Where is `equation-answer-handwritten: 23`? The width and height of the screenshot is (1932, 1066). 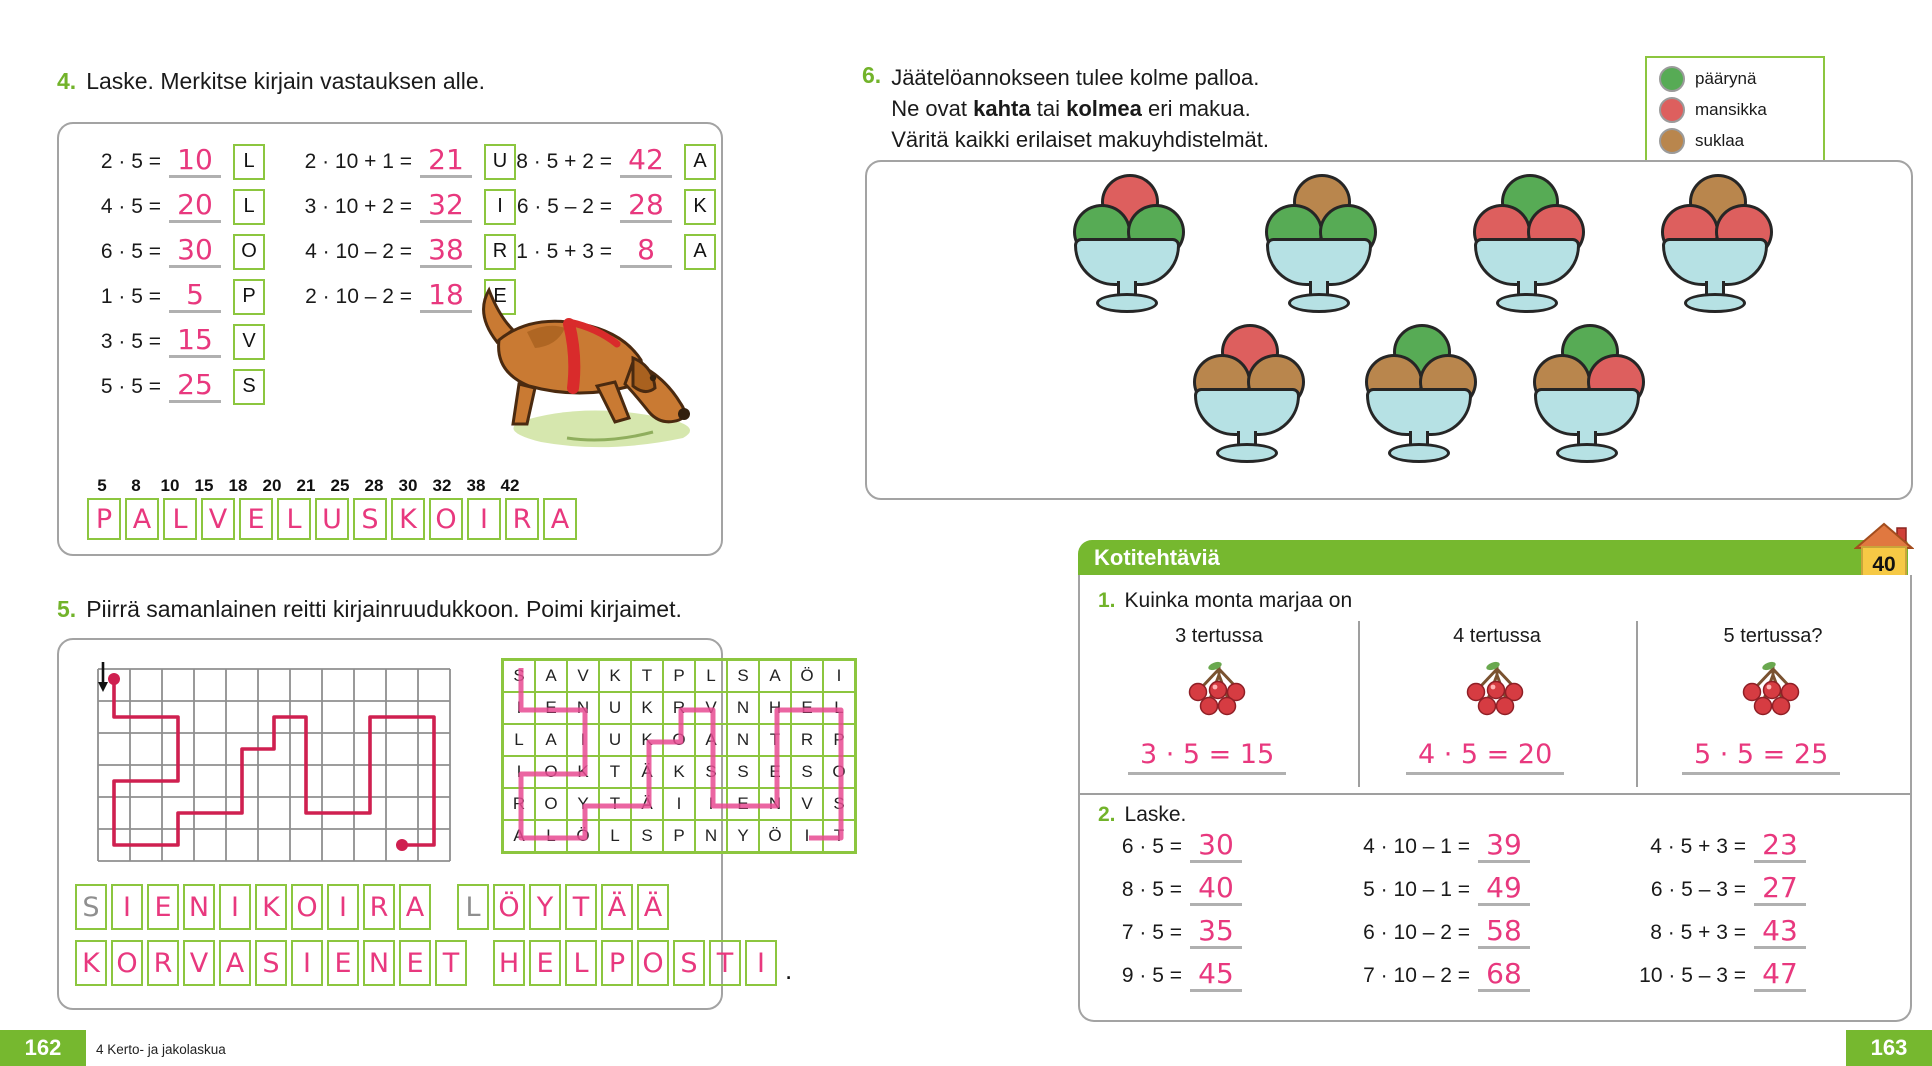
equation-answer-handwritten: 23 is located at coordinates (1780, 846).